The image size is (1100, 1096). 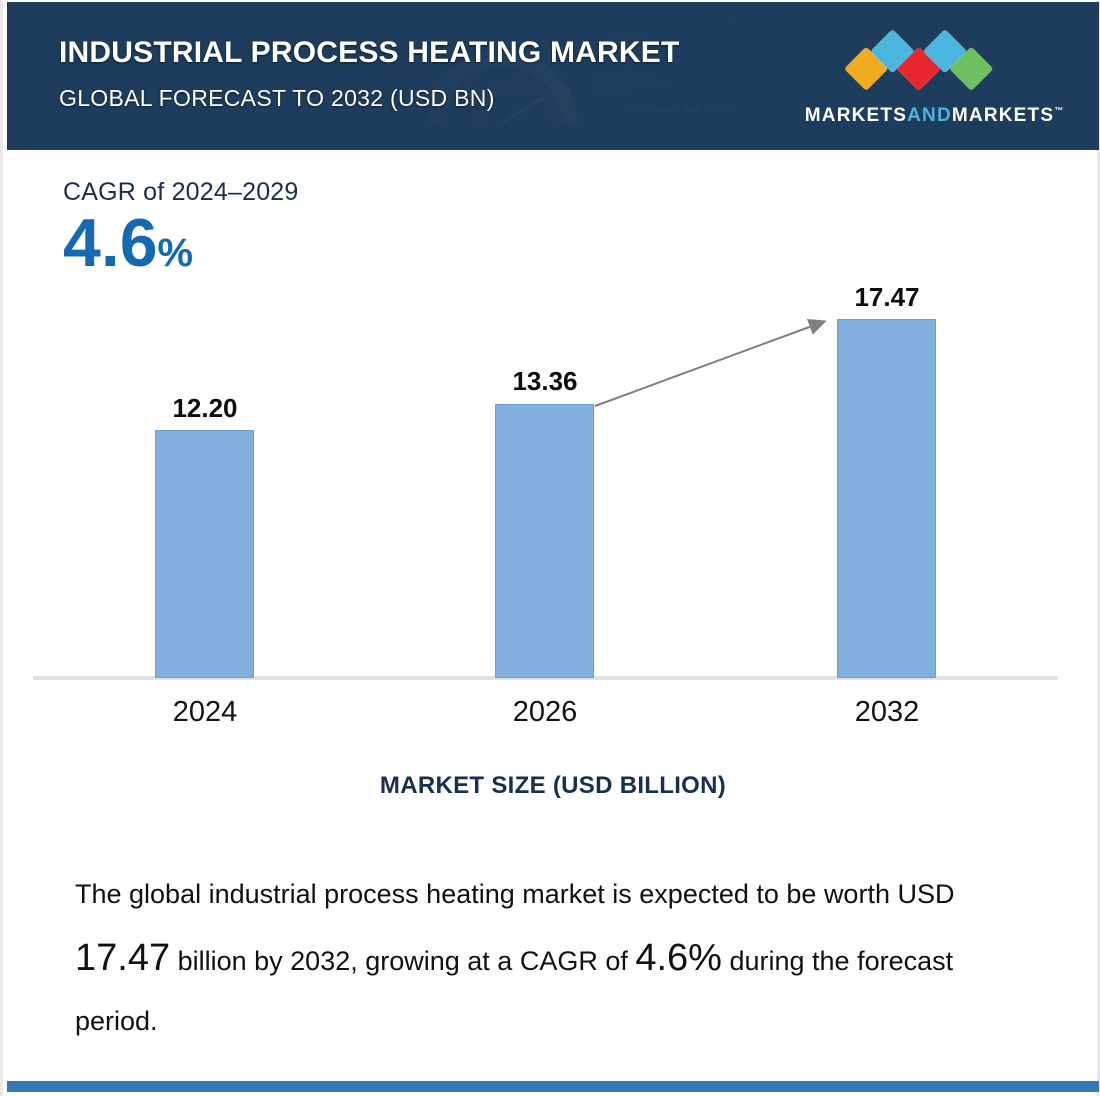 What do you see at coordinates (205, 712) in the screenshot?
I see `xtick-2024: 2024` at bounding box center [205, 712].